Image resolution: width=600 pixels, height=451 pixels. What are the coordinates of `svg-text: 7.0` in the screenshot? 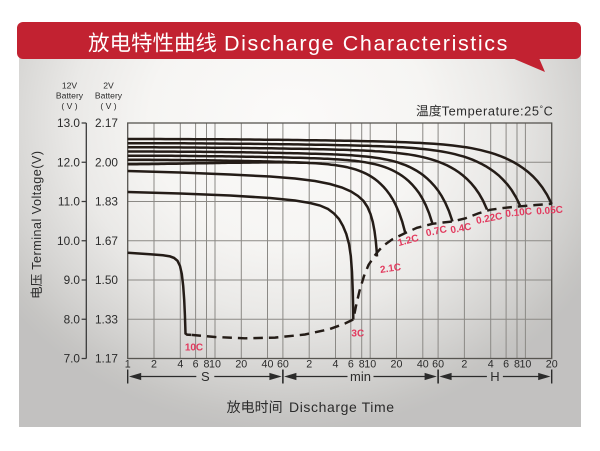 It's located at (72, 359).